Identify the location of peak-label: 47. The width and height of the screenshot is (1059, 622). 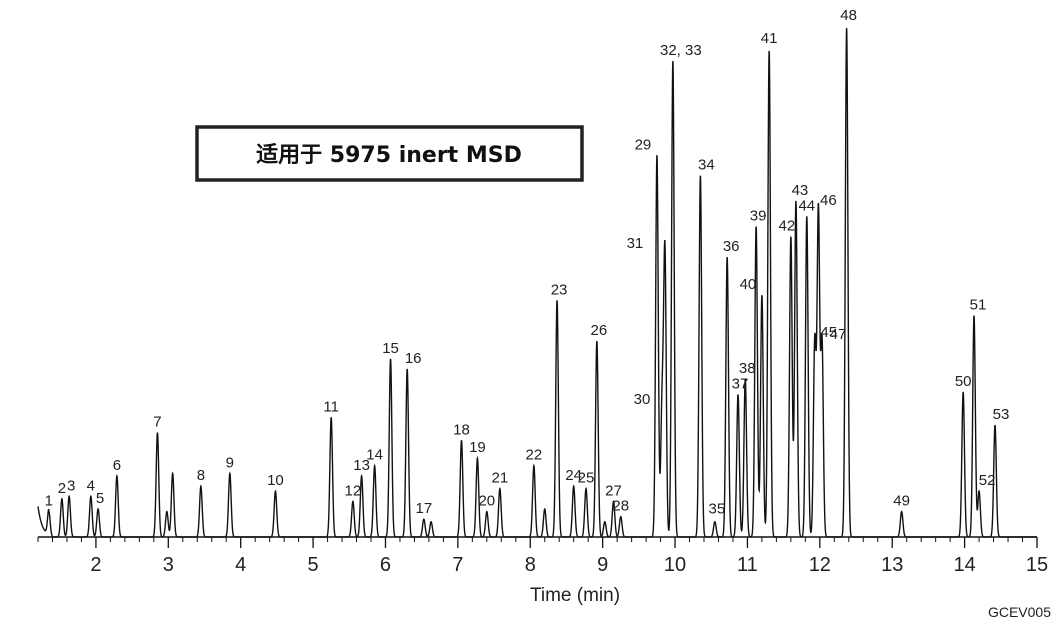
(838, 334).